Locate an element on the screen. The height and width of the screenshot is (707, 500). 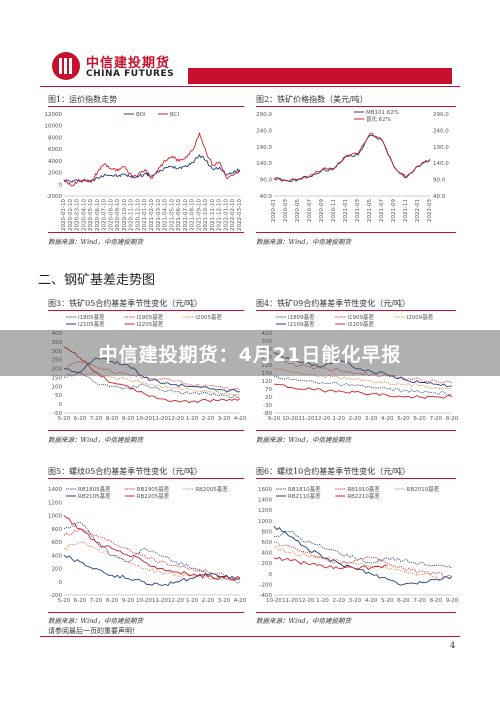
logo-mark-icon is located at coordinates (66, 66).